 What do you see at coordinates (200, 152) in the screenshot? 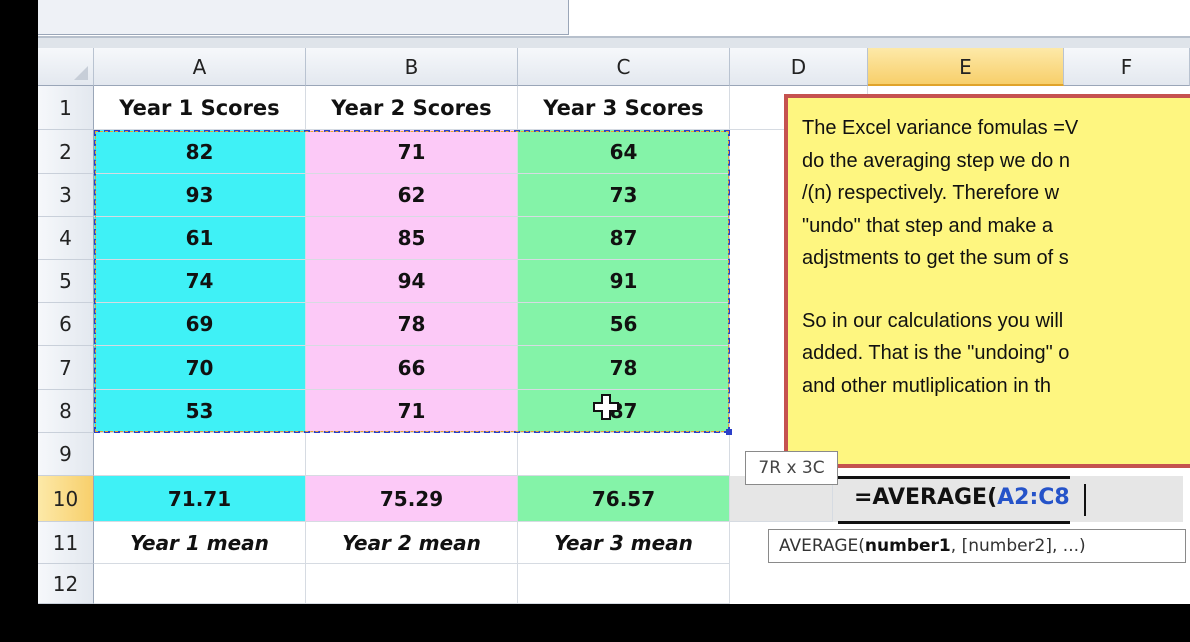
I see `cell-a2: 82` at bounding box center [200, 152].